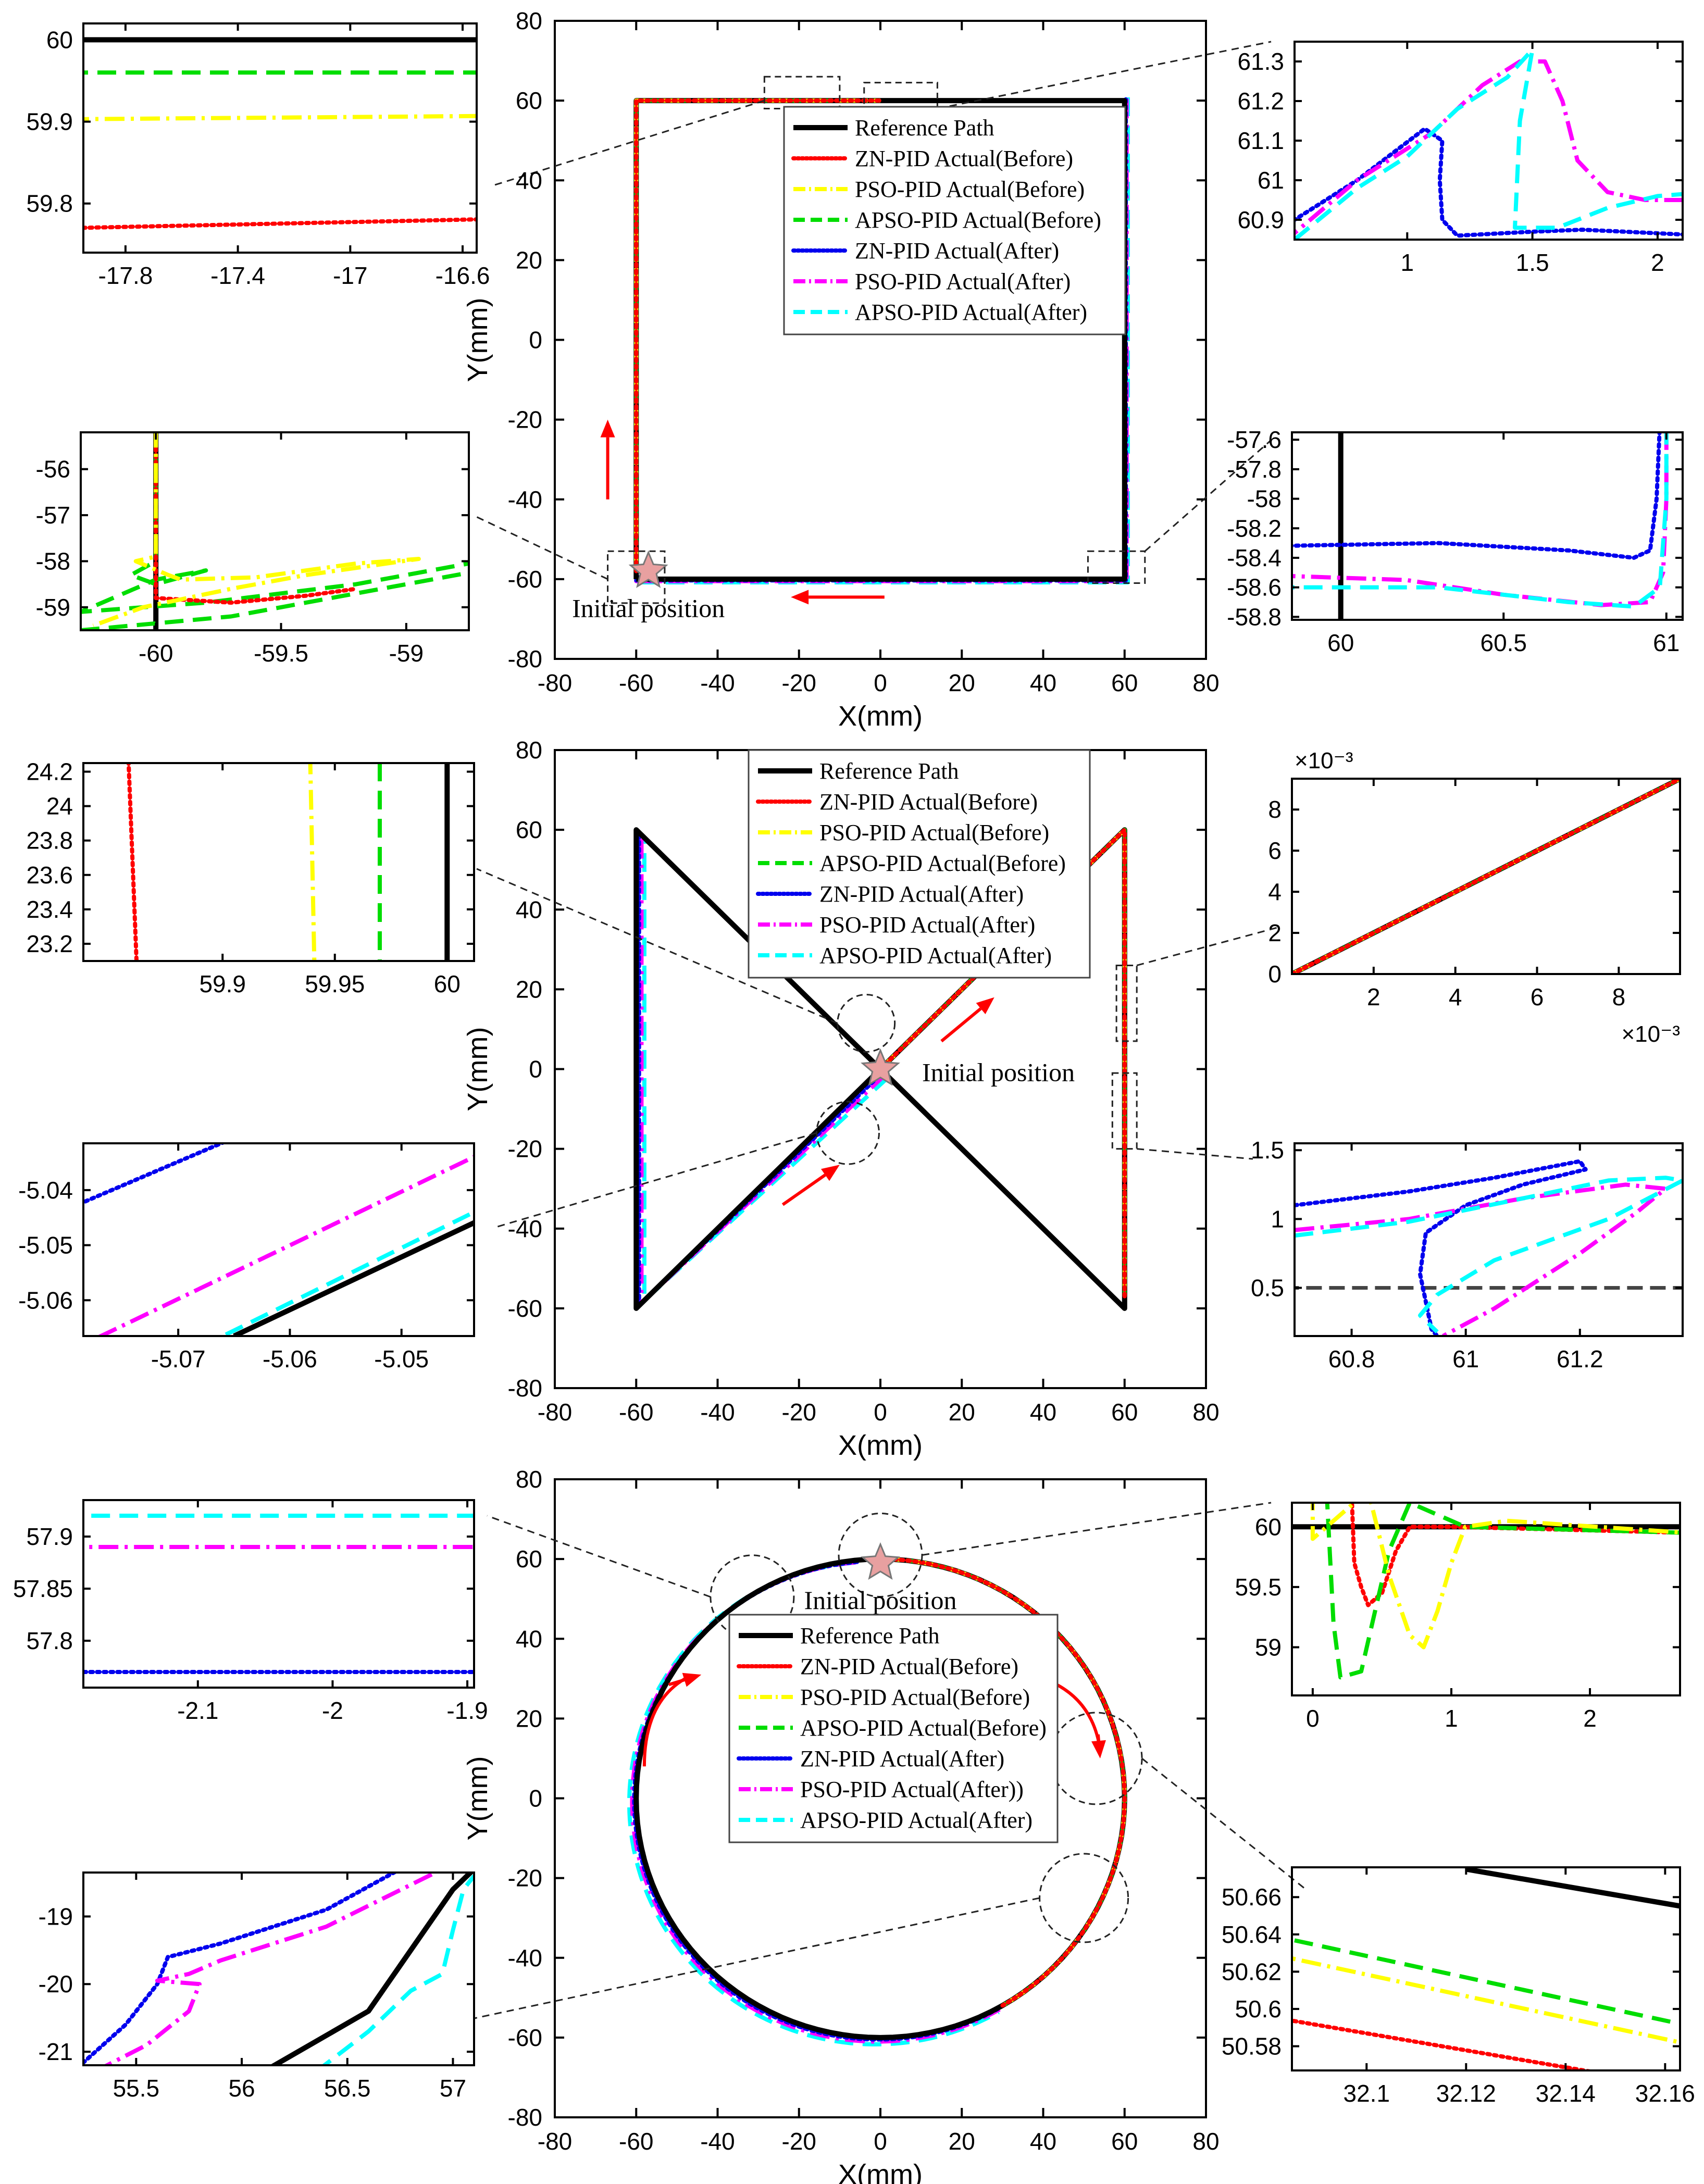 The height and width of the screenshot is (2184, 1704). Describe the element at coordinates (636, 1412) in the screenshot. I see `main2-xtick-label: -60` at that location.